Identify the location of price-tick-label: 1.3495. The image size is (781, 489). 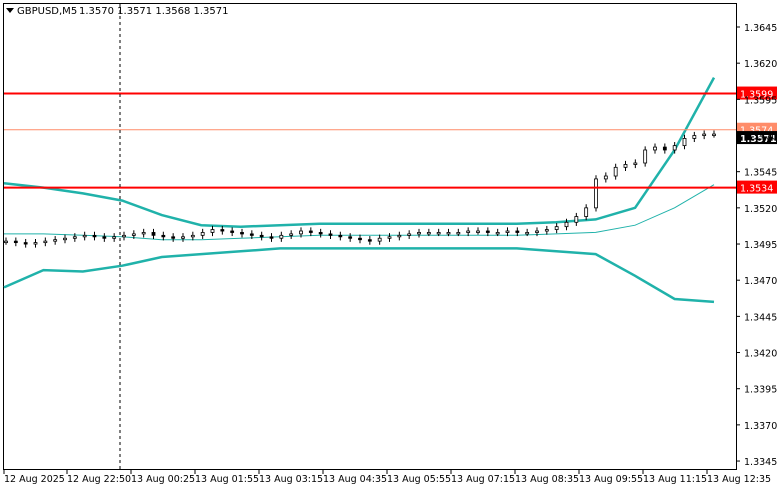
(760, 245).